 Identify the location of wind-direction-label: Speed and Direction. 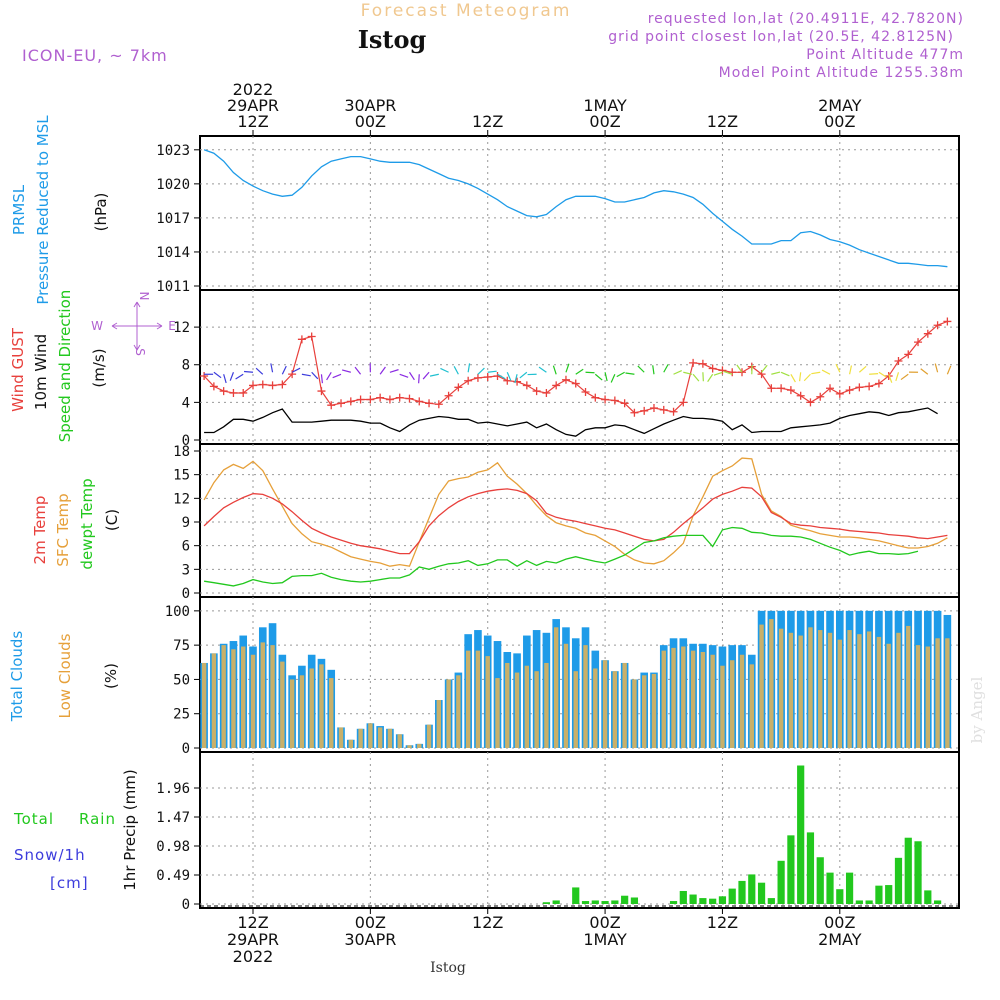
(65, 366).